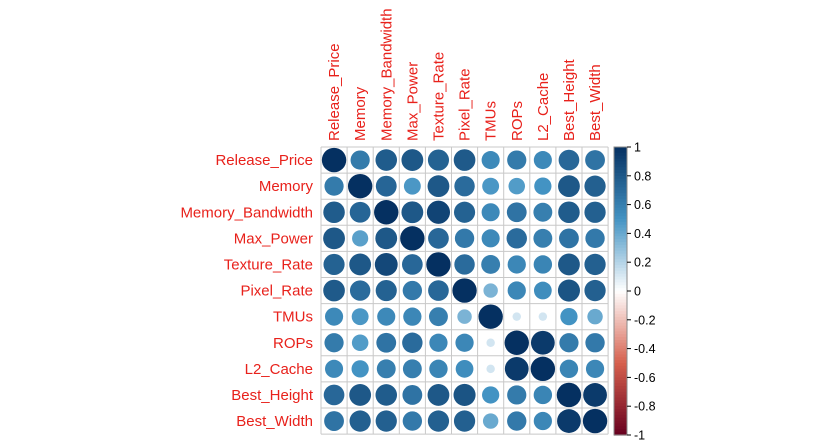 The image size is (828, 446). What do you see at coordinates (645, 320) in the screenshot?
I see `colorbar-tick-label: -0.2` at bounding box center [645, 320].